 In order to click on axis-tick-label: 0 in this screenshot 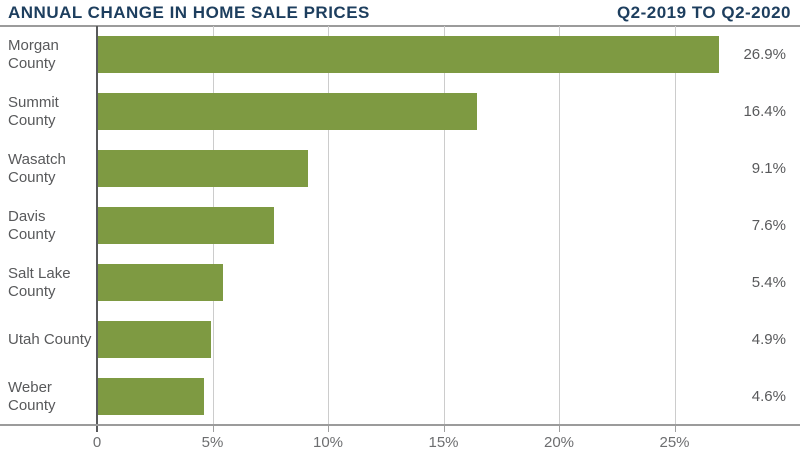, I will do `click(97, 442)`.